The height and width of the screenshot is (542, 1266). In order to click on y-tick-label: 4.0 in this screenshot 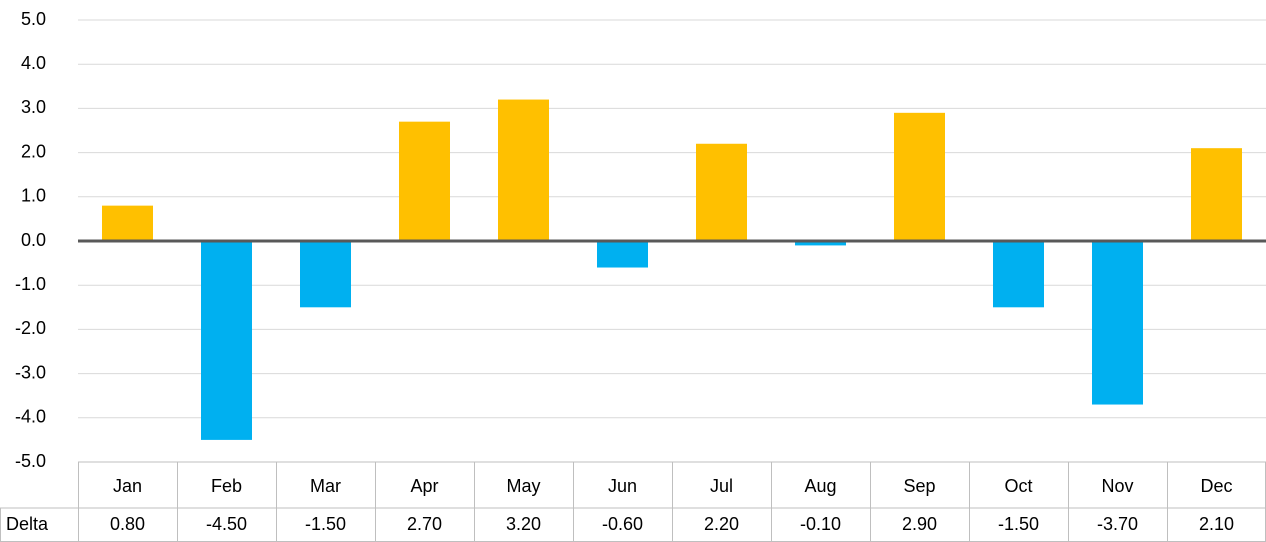, I will do `click(33, 63)`.